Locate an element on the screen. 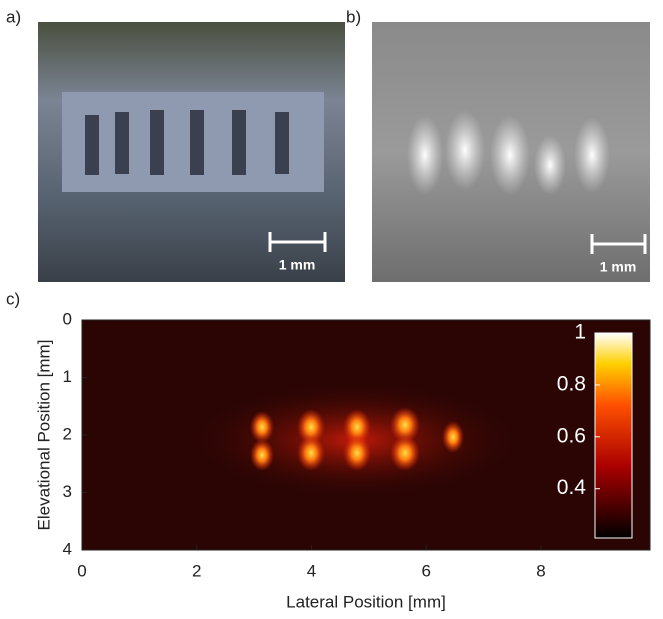 The height and width of the screenshot is (619, 663). y-tick-label: 4 is located at coordinates (67, 548).